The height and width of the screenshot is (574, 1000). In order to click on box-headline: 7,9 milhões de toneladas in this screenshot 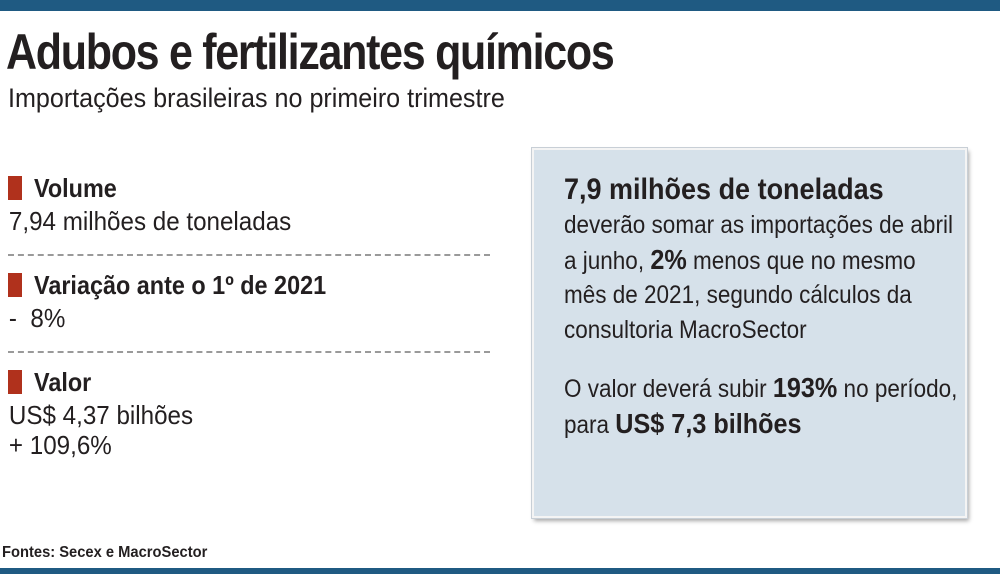, I will do `click(724, 189)`.